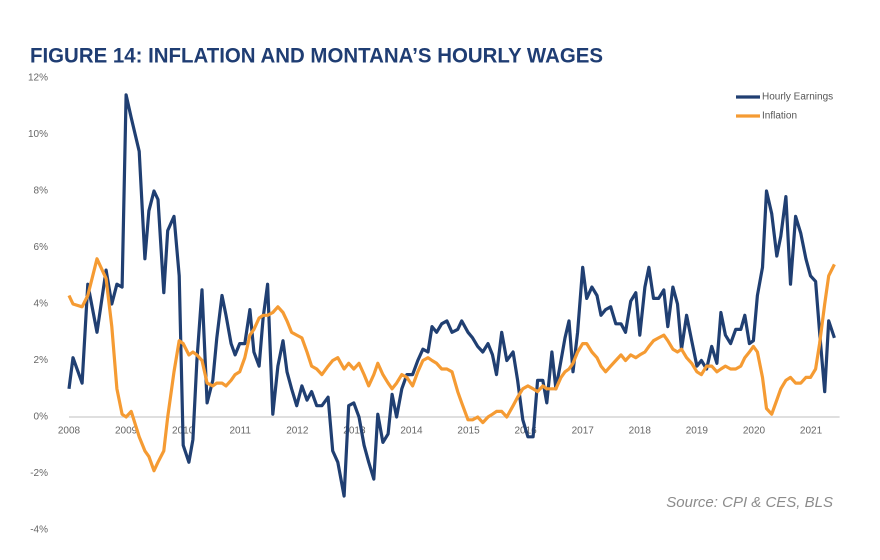  I want to click on x-tick-label: 2008, so click(69, 431).